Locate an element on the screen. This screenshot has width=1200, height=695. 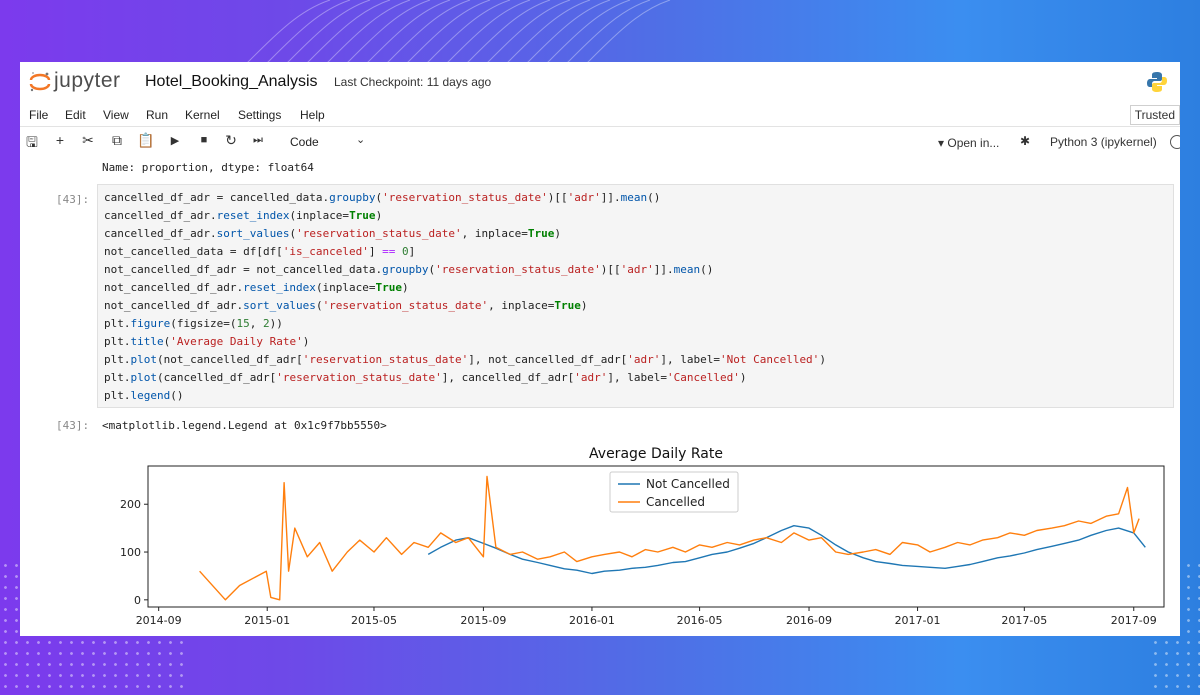
x-tick-label: 2016-05 is located at coordinates (700, 620).